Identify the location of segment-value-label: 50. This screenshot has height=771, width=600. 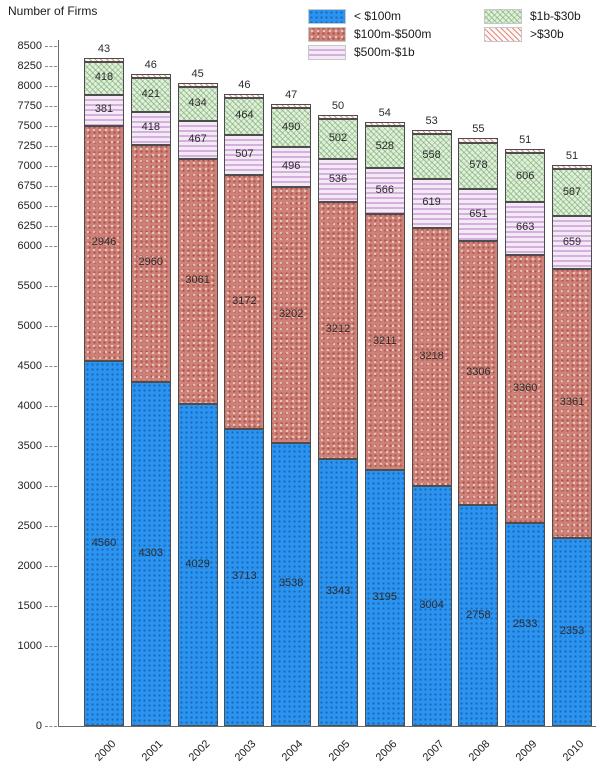
(338, 105).